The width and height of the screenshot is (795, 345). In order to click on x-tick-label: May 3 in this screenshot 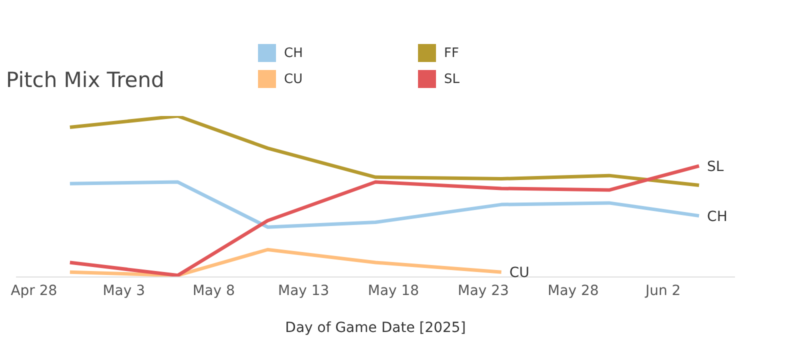, I will do `click(124, 290)`.